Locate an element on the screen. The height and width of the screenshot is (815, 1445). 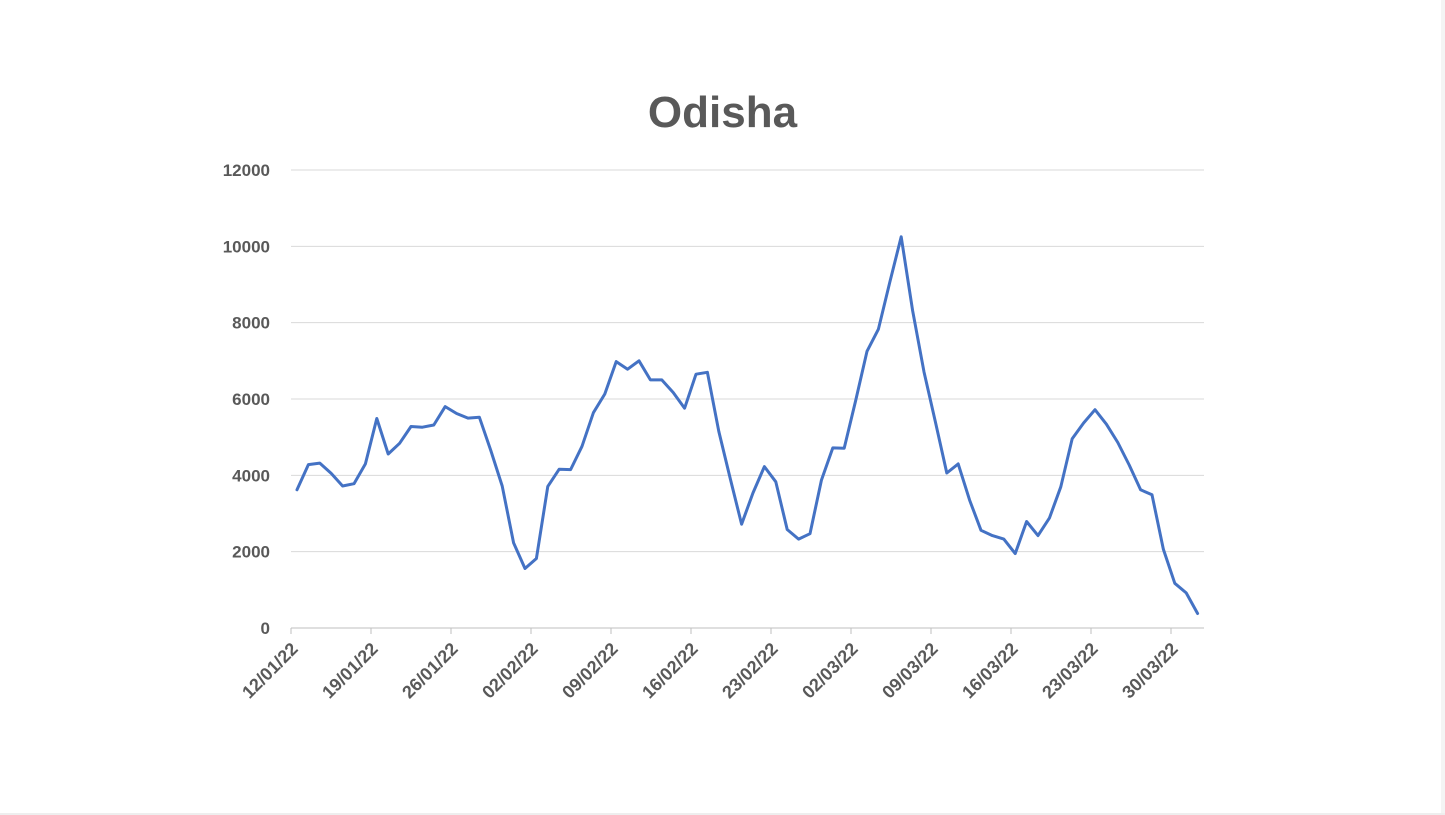
x-tick-label: 30/03/22 is located at coordinates (1150, 671).